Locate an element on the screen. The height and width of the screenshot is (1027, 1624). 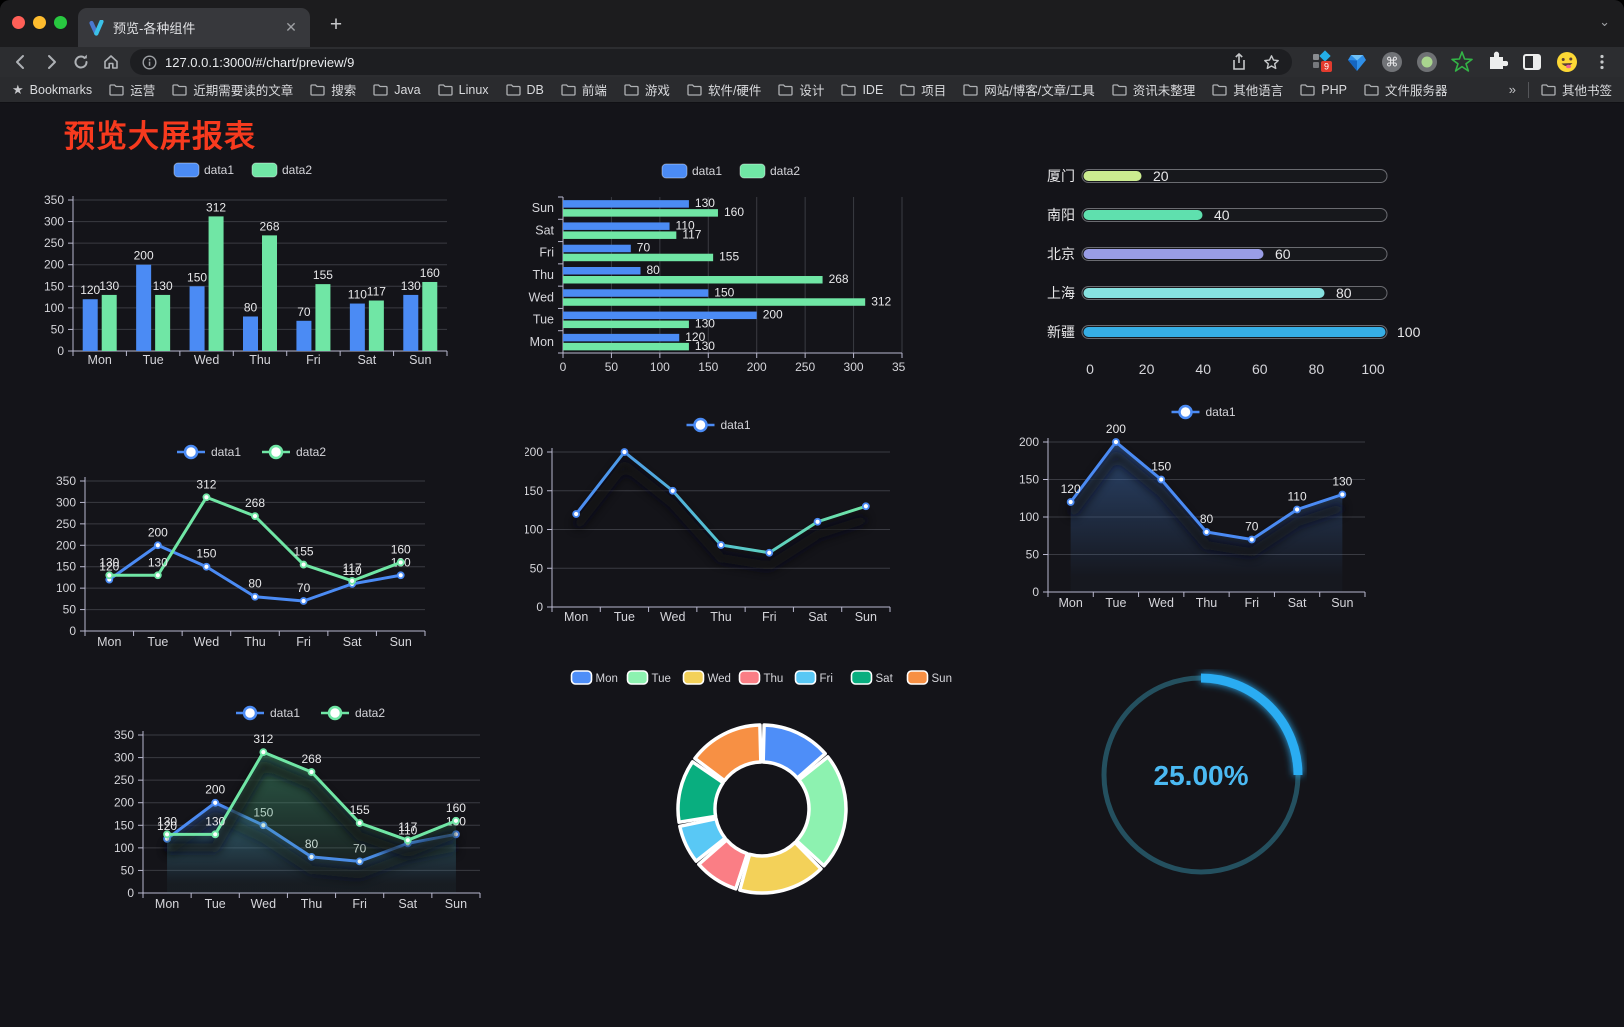
extensions-puzzle-icon is located at coordinates (1497, 62).